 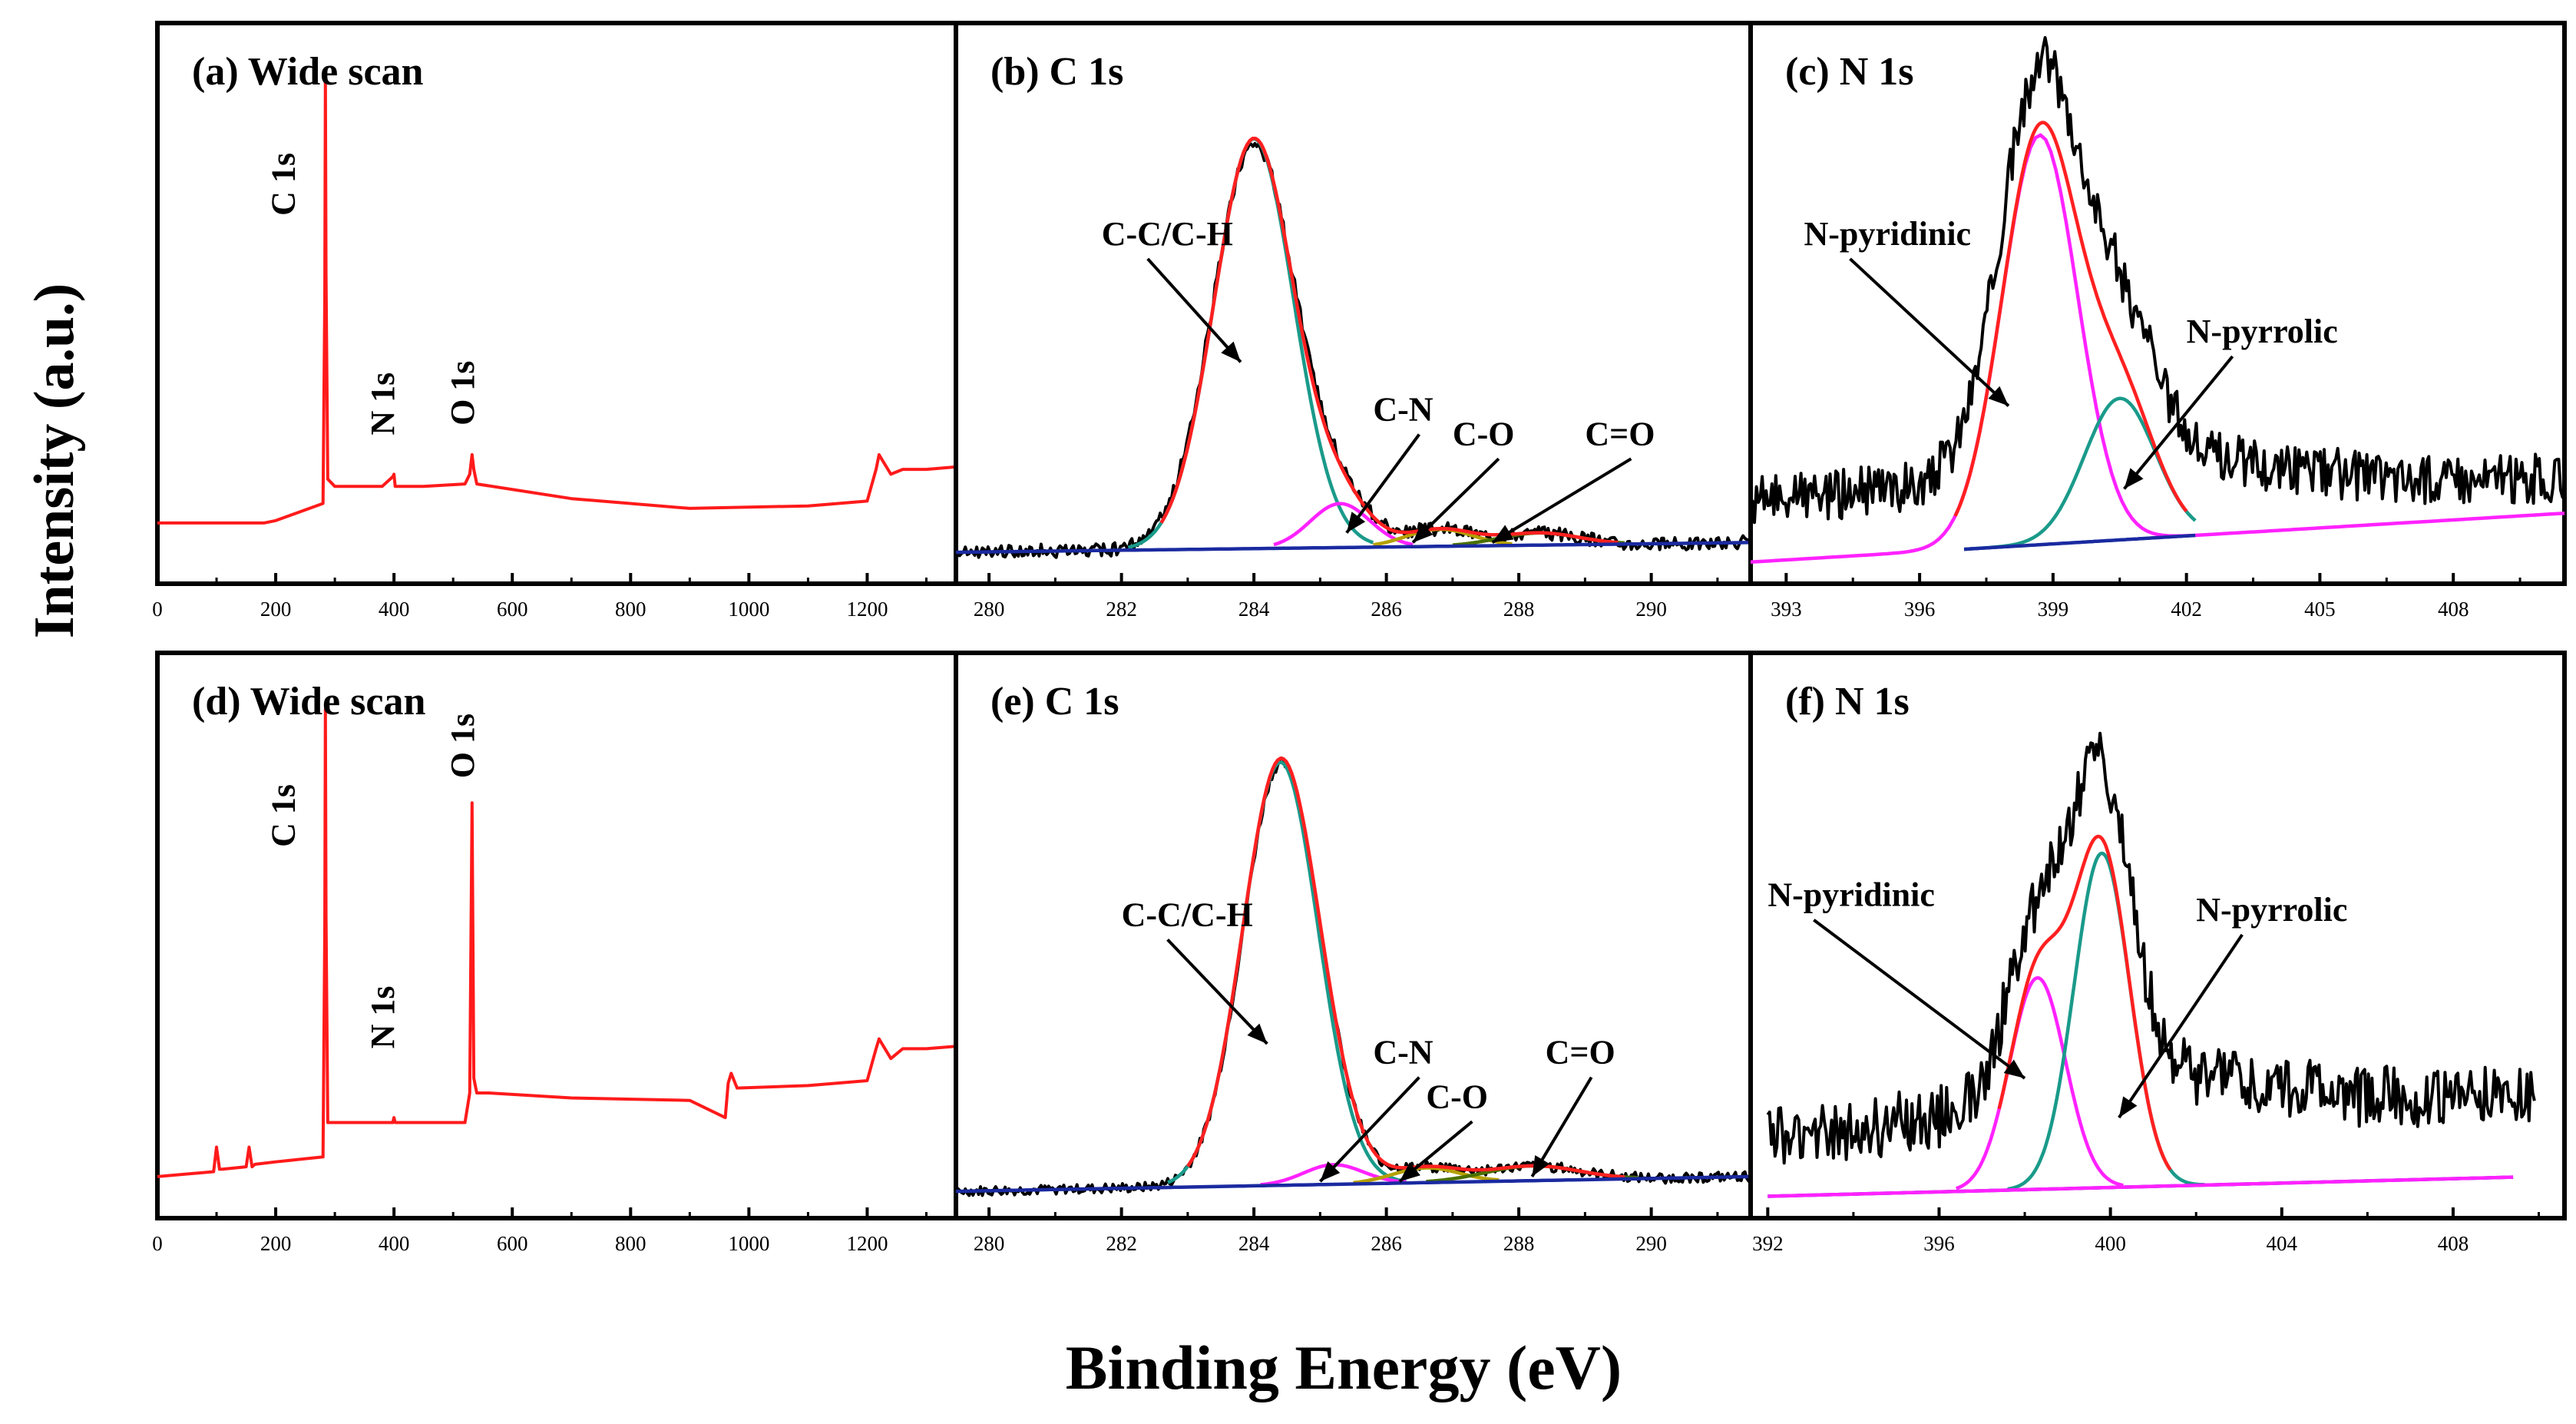 I want to click on panel-title: (b) C 1s, so click(x=1056, y=72).